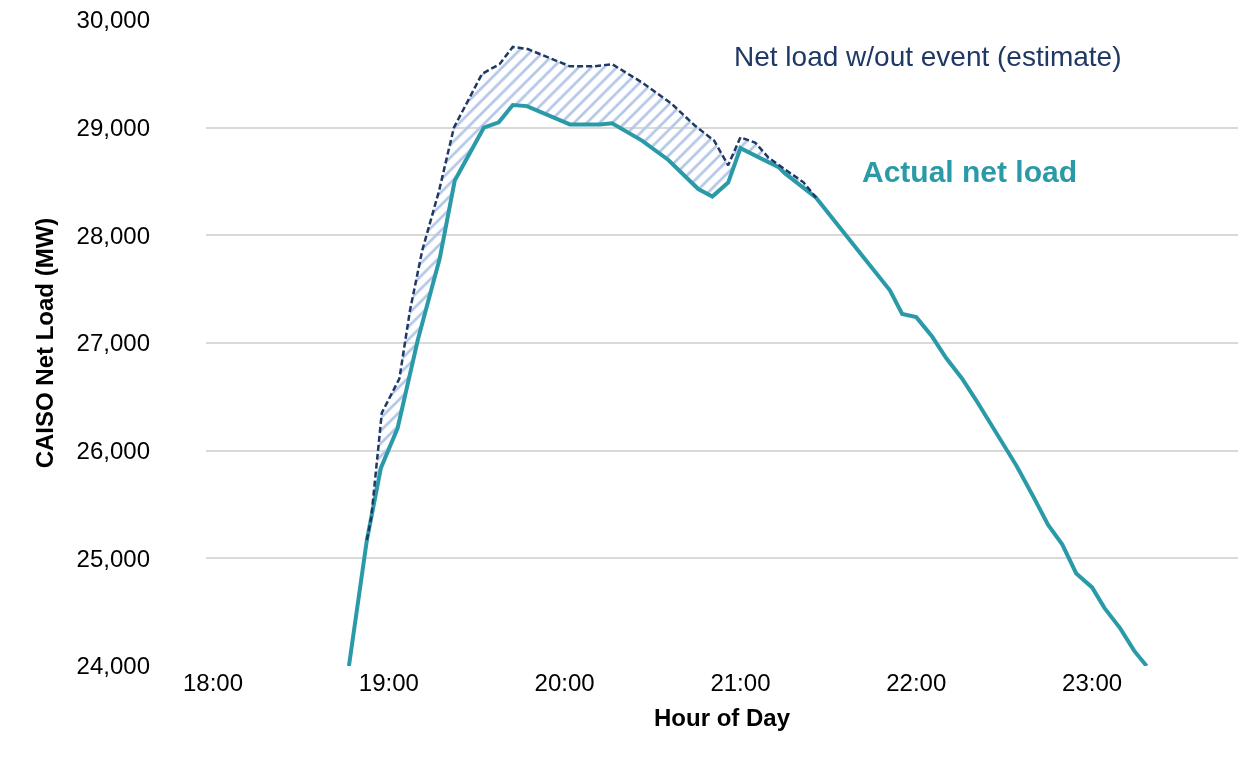 The image size is (1243, 768). I want to click on series-label: Actual net load, so click(970, 171).